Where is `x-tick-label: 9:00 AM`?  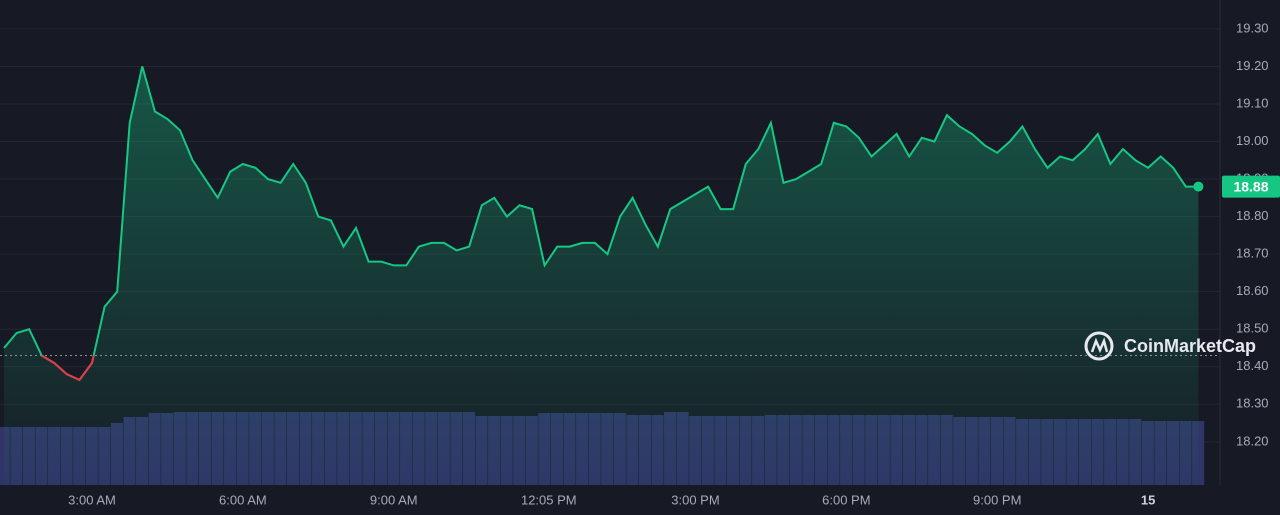 x-tick-label: 9:00 AM is located at coordinates (394, 499).